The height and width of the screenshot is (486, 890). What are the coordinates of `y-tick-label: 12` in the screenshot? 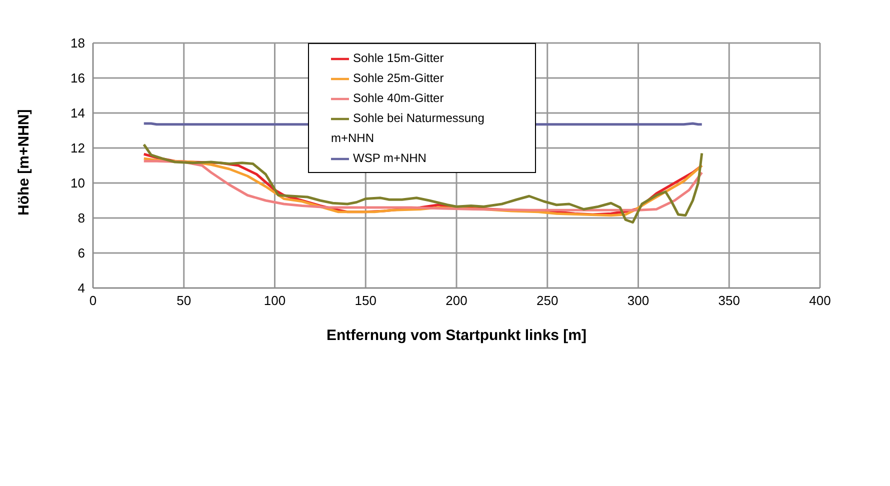 It's located at (77, 148).